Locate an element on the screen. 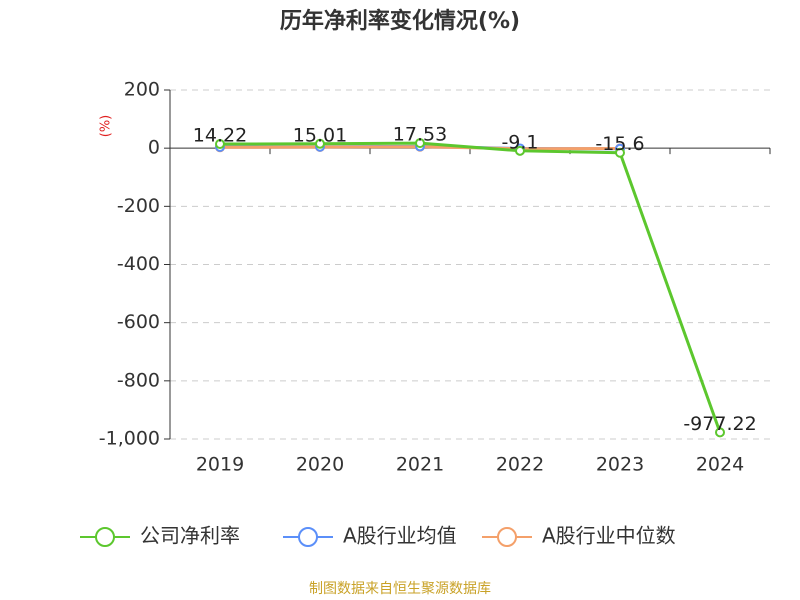 Image resolution: width=800 pixels, height=600 pixels. y-tick-label: -800 is located at coordinates (138, 380).